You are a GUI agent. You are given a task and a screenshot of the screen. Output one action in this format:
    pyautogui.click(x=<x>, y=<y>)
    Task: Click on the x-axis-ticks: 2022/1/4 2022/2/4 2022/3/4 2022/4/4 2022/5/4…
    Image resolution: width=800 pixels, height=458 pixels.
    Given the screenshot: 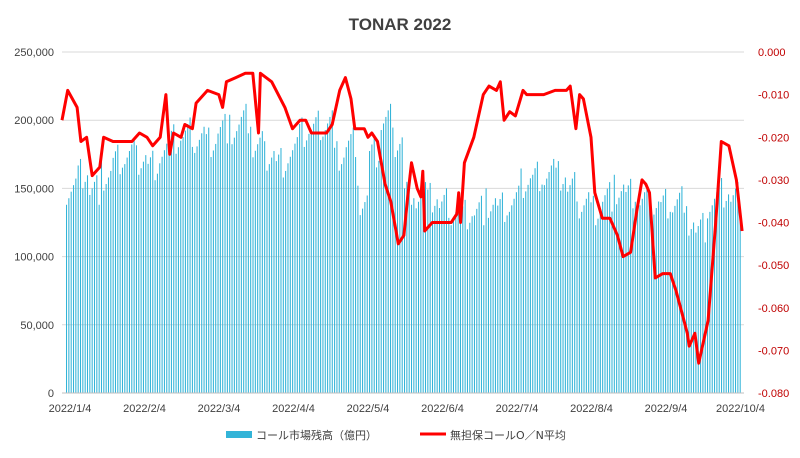 What is the action you would take?
    pyautogui.click(x=407, y=409)
    